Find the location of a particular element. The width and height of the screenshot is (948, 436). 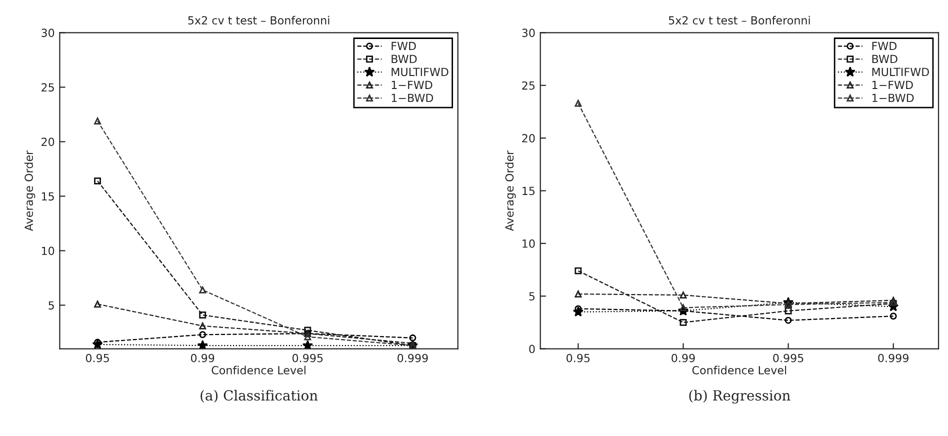

text: (b) Regression is located at coordinates (739, 397).